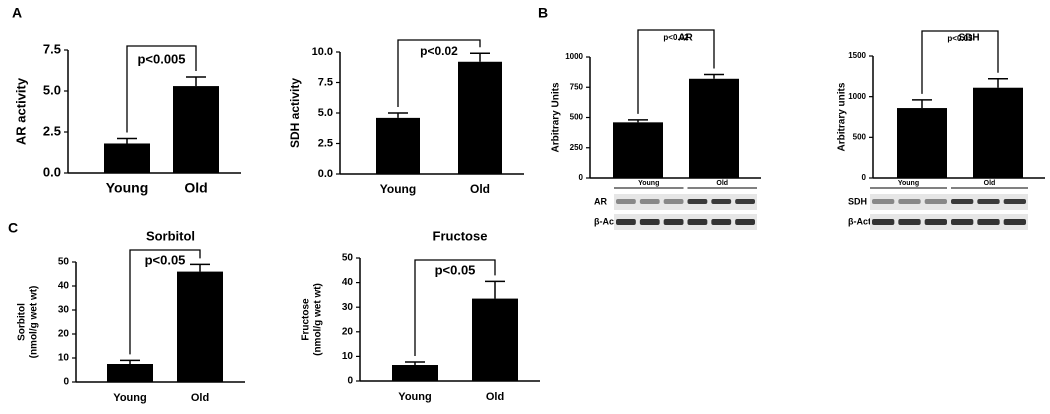 The width and height of the screenshot is (1050, 414). What do you see at coordinates (348, 331) in the screenshot?
I see `y-tick-label: 20` at bounding box center [348, 331].